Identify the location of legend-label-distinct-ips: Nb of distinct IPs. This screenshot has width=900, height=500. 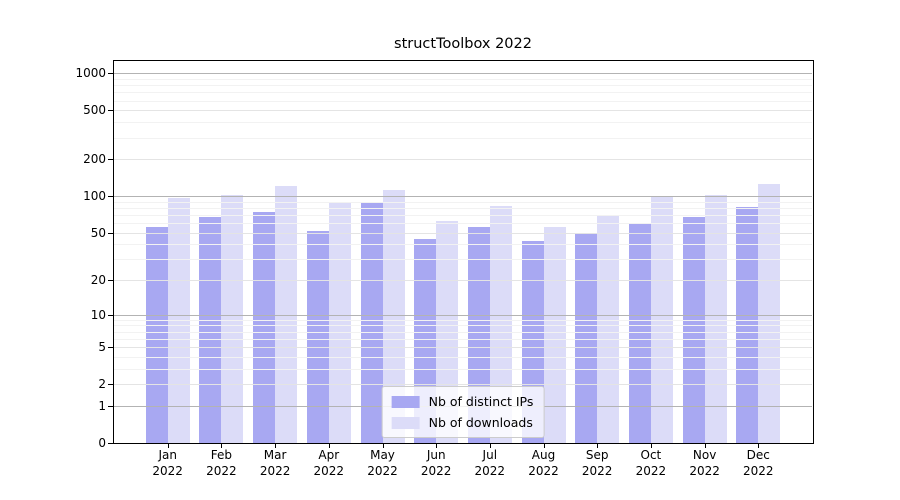
(481, 401).